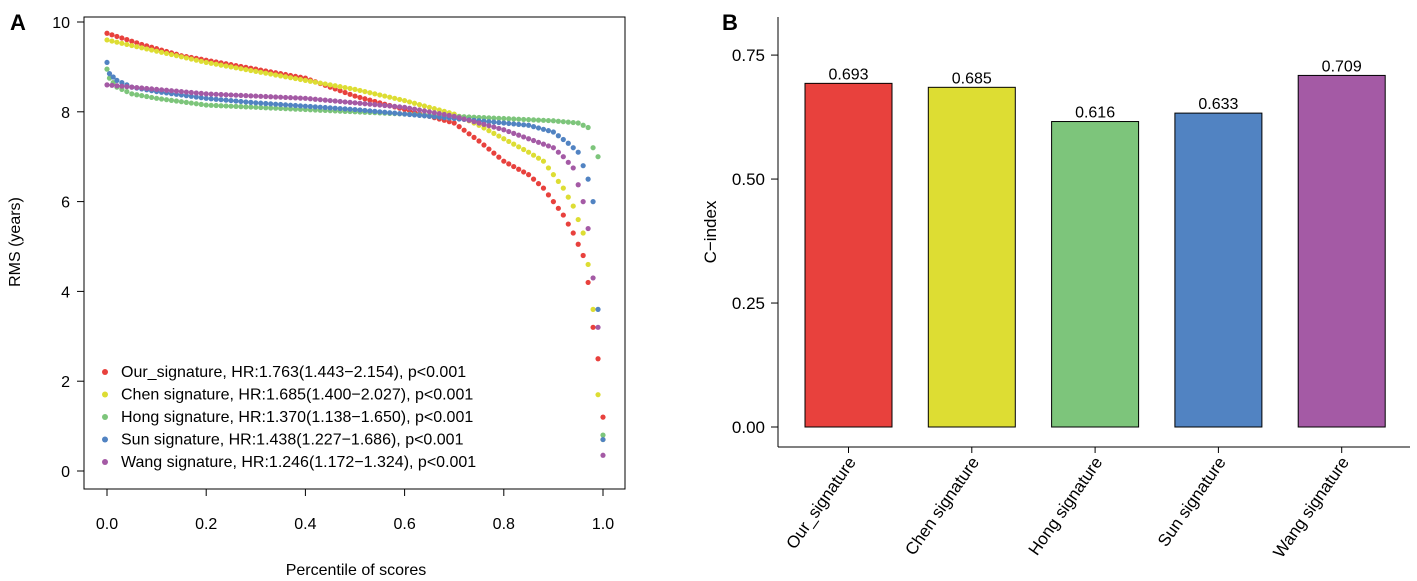 This screenshot has width=1417, height=581. What do you see at coordinates (942, 505) in the screenshot?
I see `x-tick-label-chen-signature: Chen signature` at bounding box center [942, 505].